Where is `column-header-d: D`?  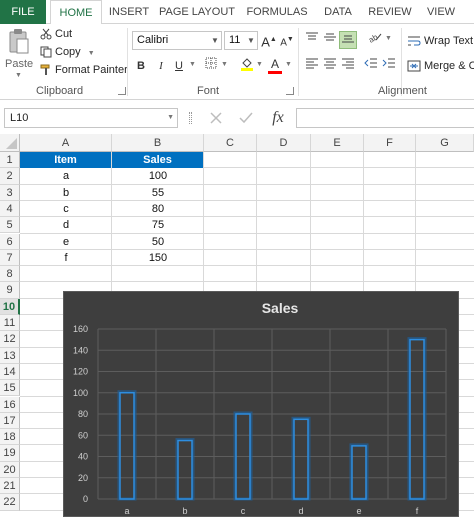 column-header-d: D is located at coordinates (284, 143).